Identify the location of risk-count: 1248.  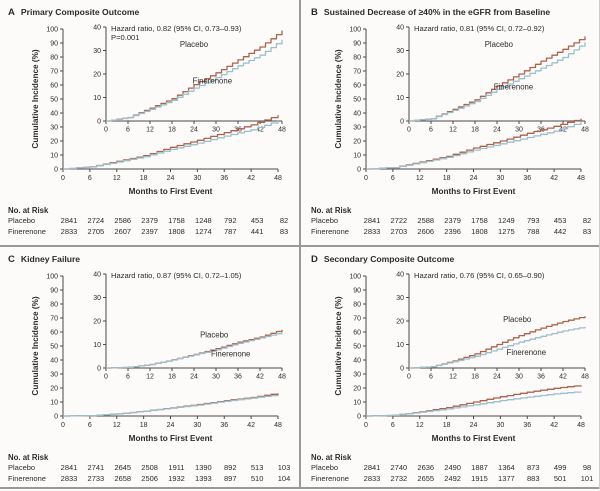
(203, 220).